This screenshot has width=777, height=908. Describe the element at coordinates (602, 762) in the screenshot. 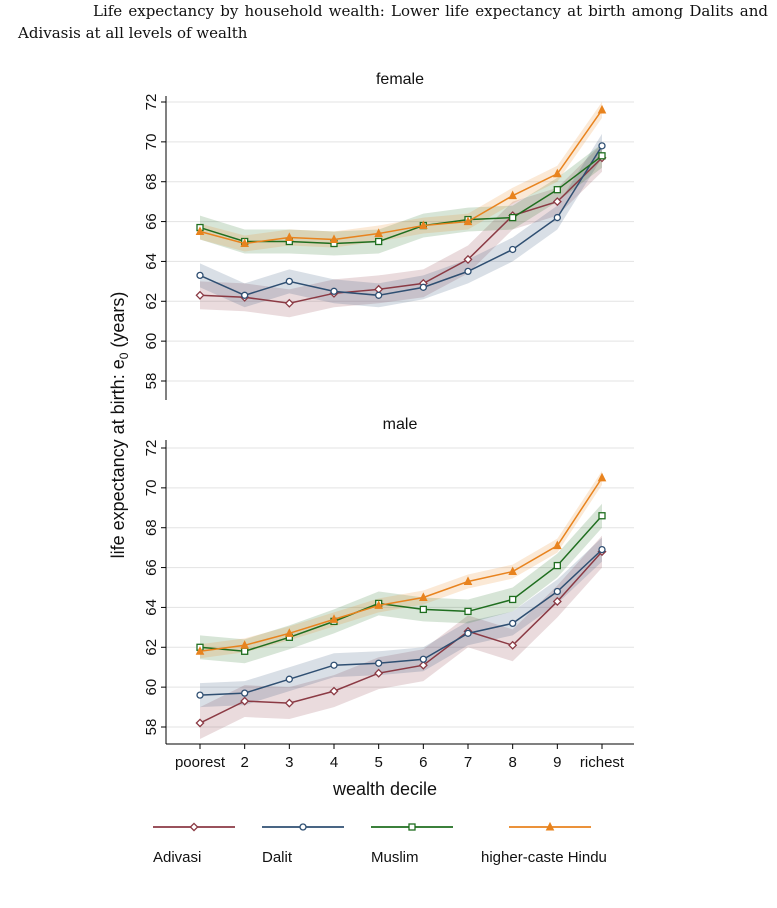

I see `x-tick-label: richest` at that location.